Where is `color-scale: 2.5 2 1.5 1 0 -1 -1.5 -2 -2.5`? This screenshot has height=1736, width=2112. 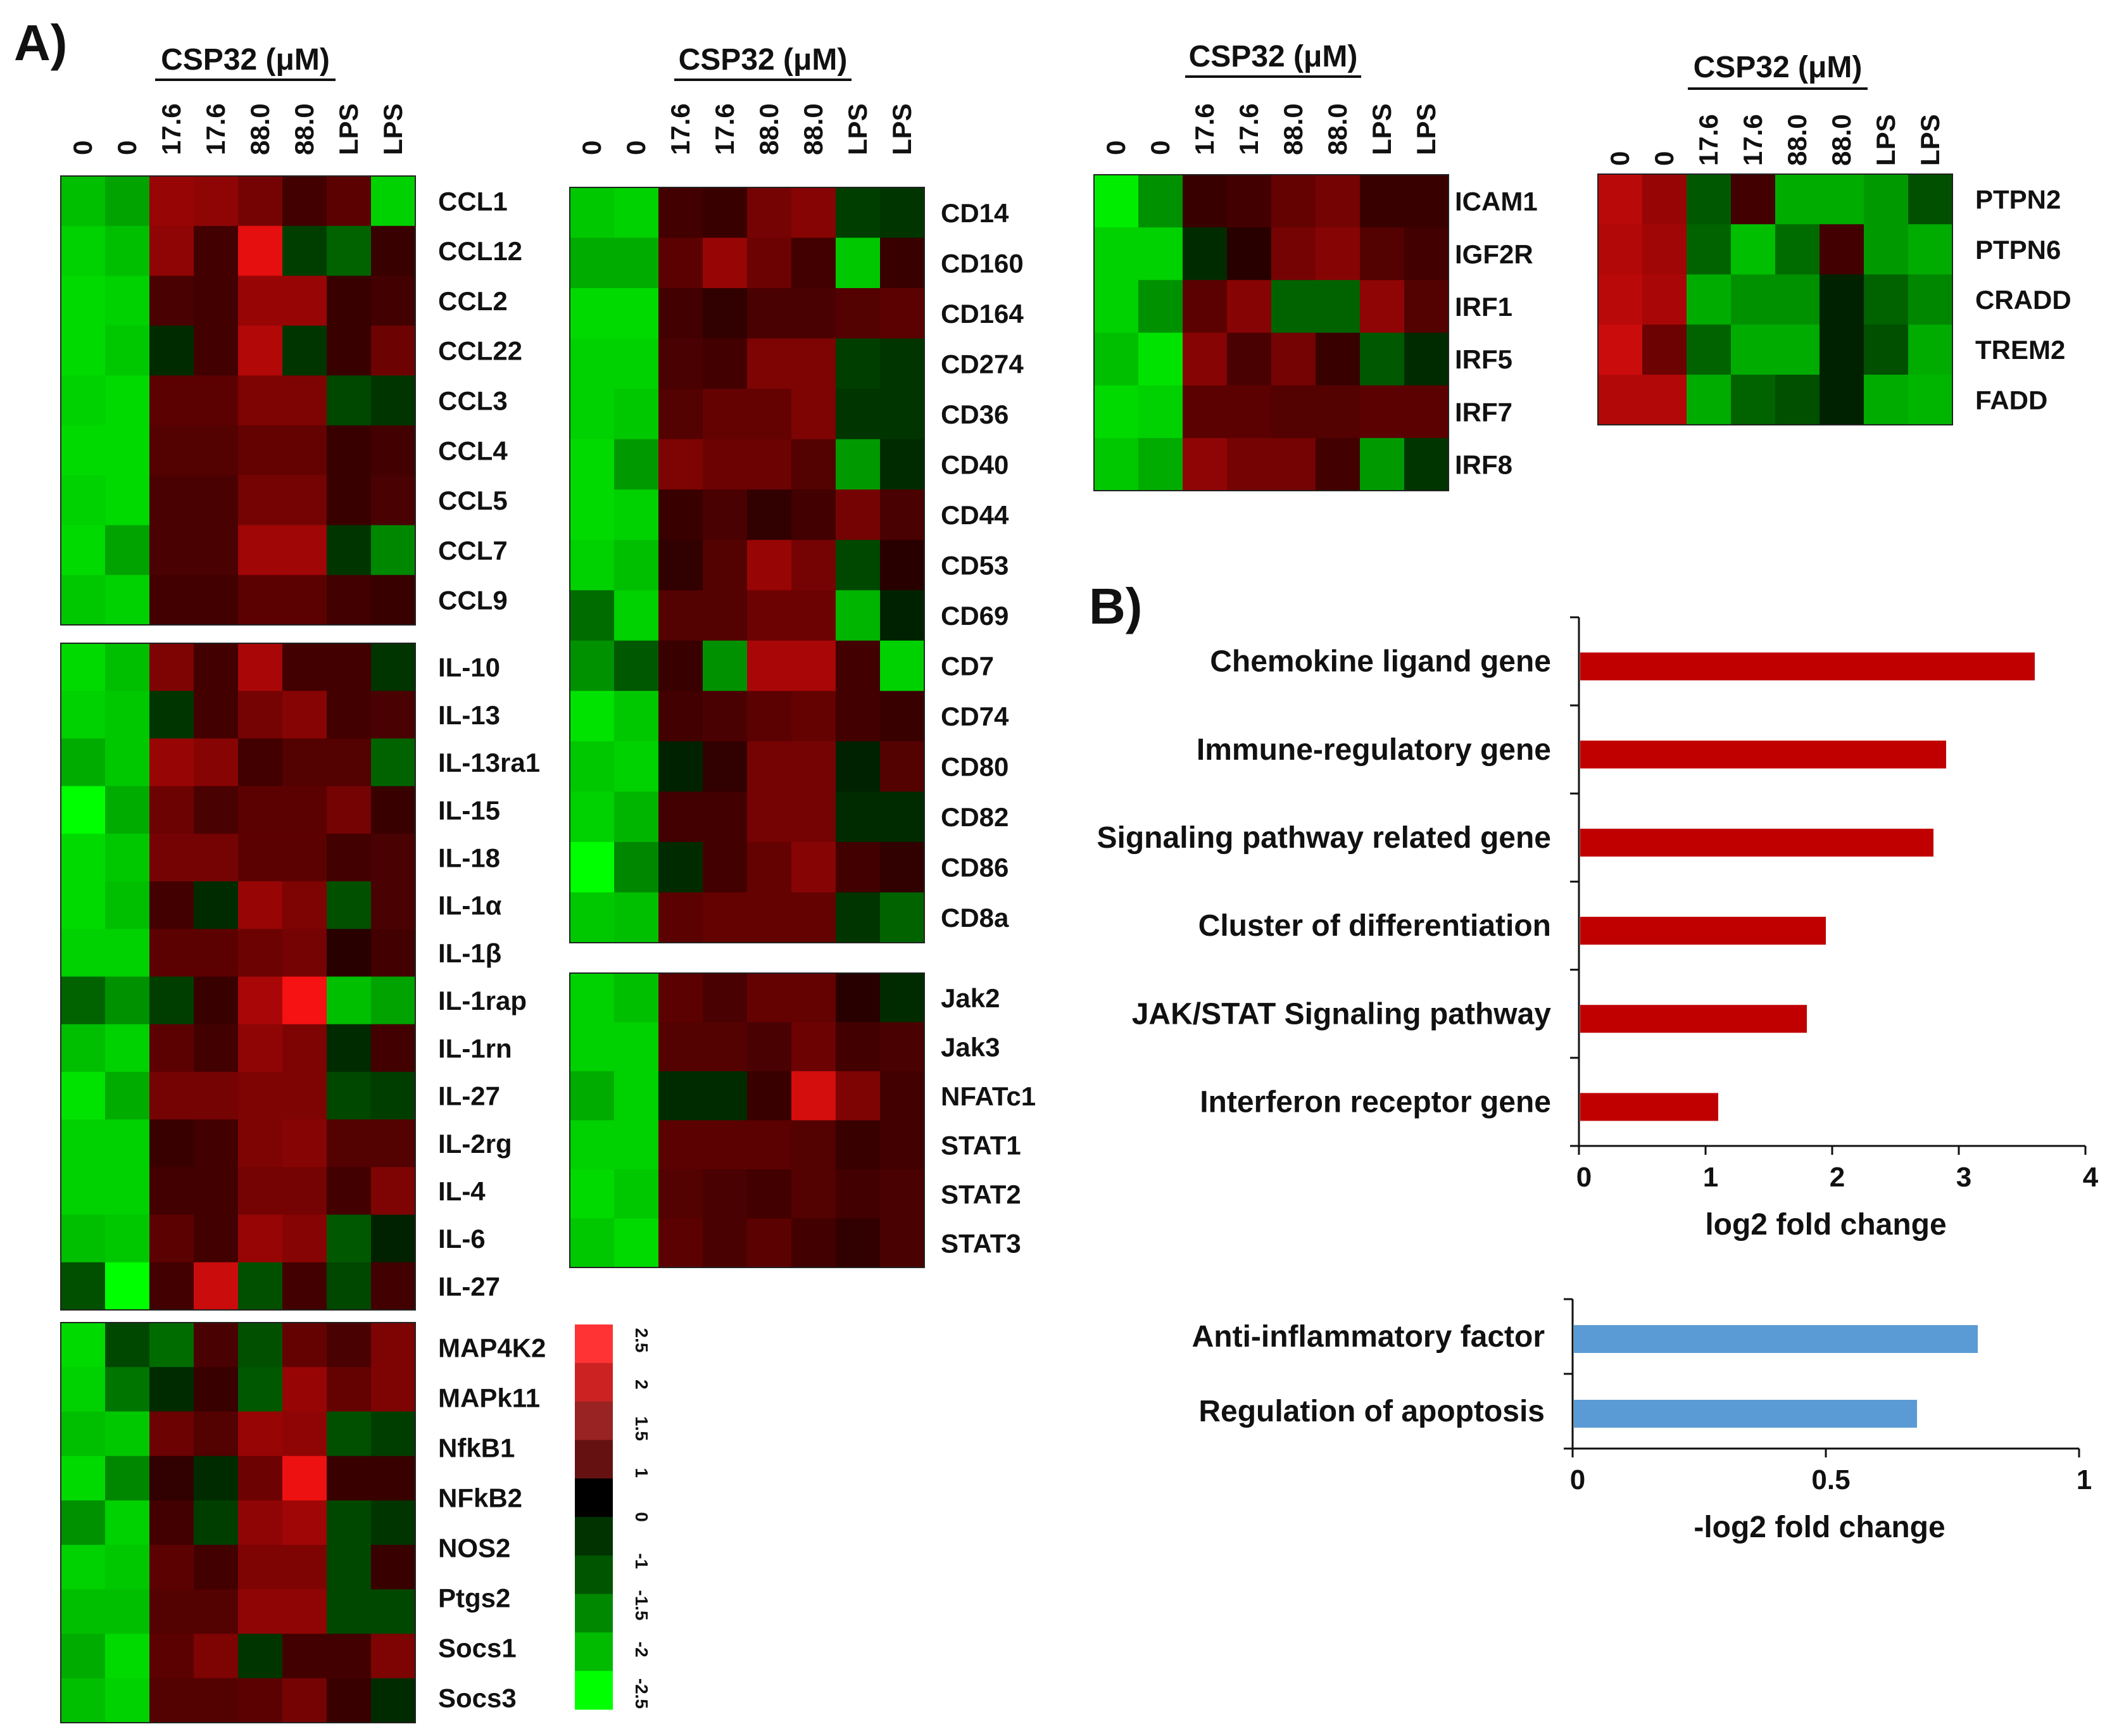
color-scale: 2.5 2 1.5 1 0 -1 -1.5 -2 -2.5 is located at coordinates (613, 1517).